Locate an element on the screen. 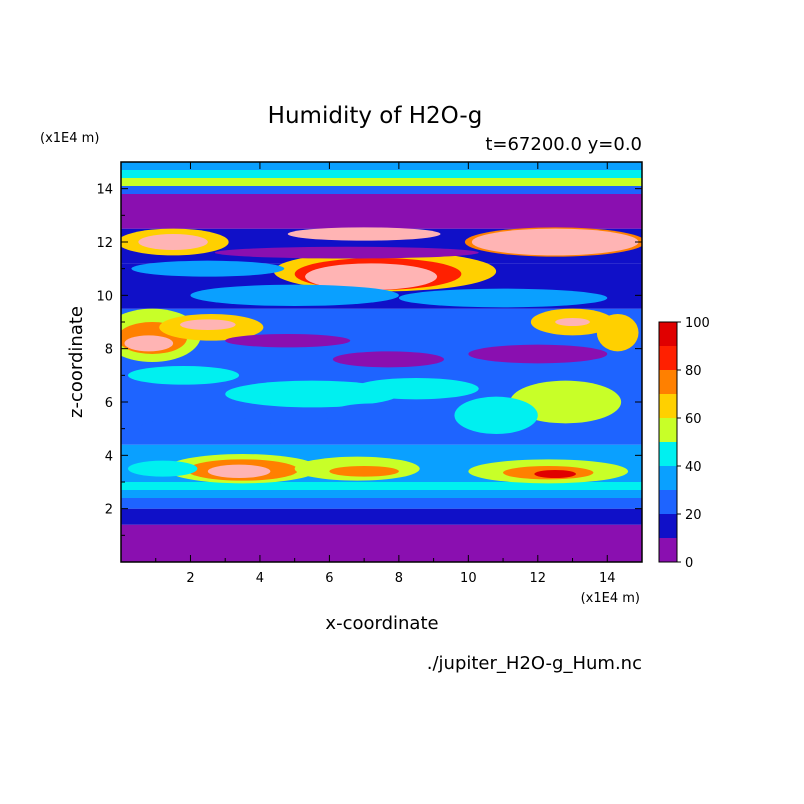 This screenshot has height=804, width=804. x-tick-label: 8 is located at coordinates (399, 578).